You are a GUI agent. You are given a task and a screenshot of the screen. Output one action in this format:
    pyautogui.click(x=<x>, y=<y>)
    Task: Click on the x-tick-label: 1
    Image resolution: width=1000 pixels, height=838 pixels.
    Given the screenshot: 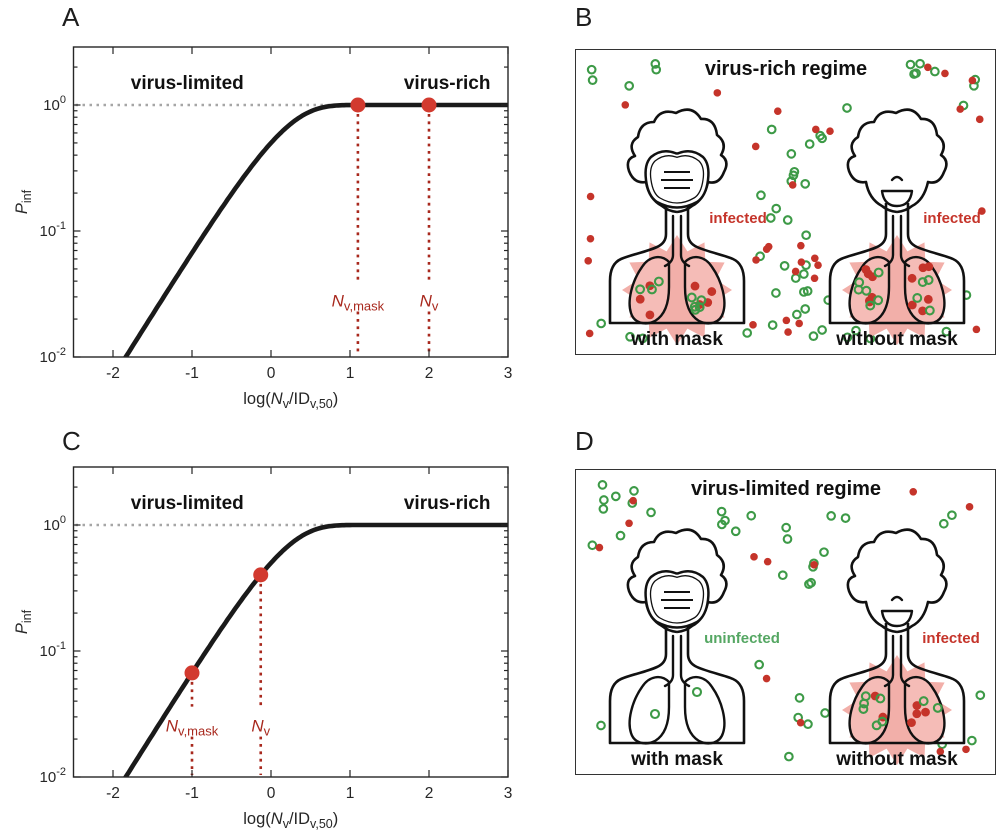 What is the action you would take?
    pyautogui.click(x=350, y=373)
    